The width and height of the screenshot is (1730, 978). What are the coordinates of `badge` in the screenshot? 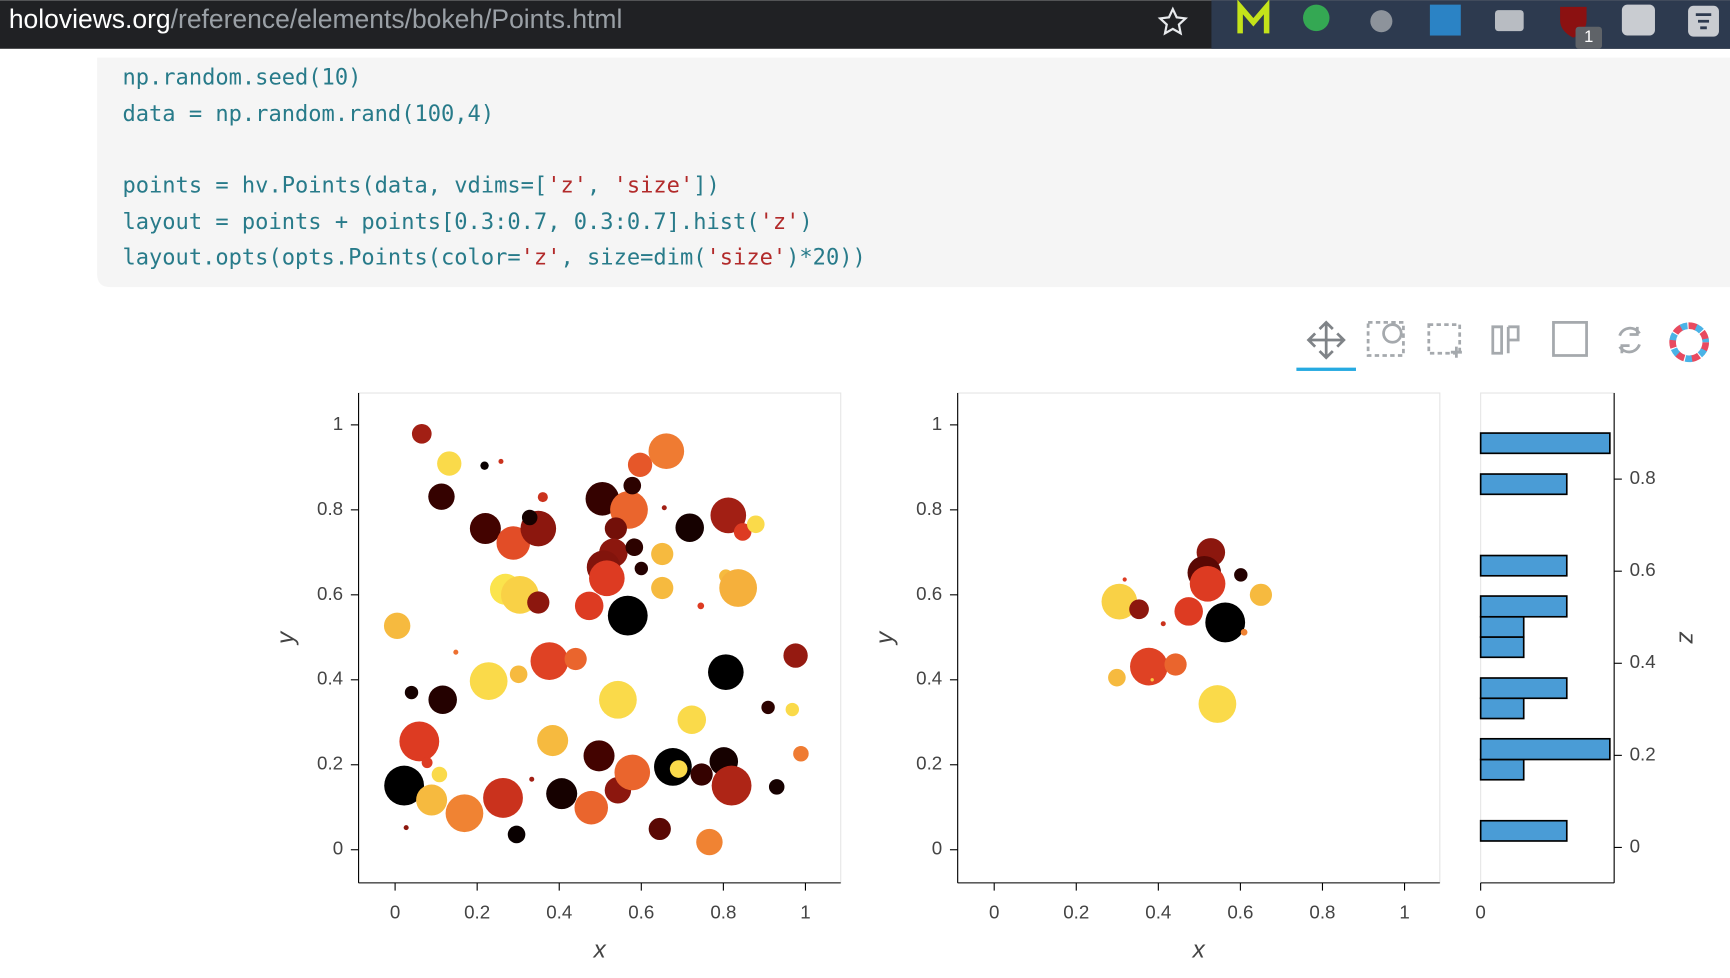 It's located at (1589, 37).